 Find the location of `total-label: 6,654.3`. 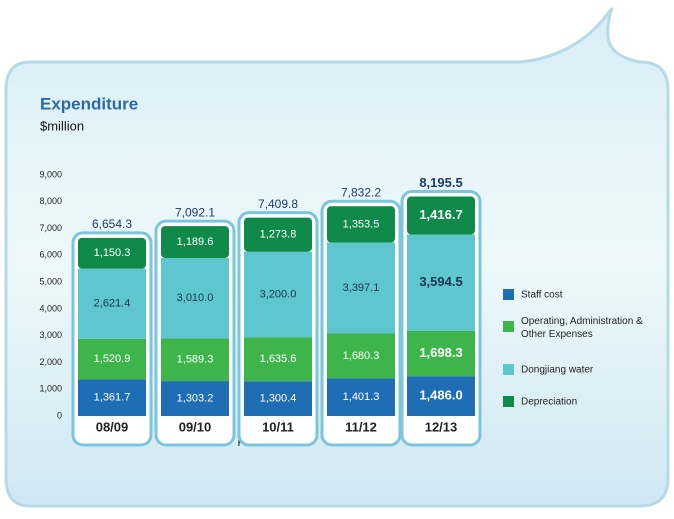

total-label: 6,654.3 is located at coordinates (112, 224).